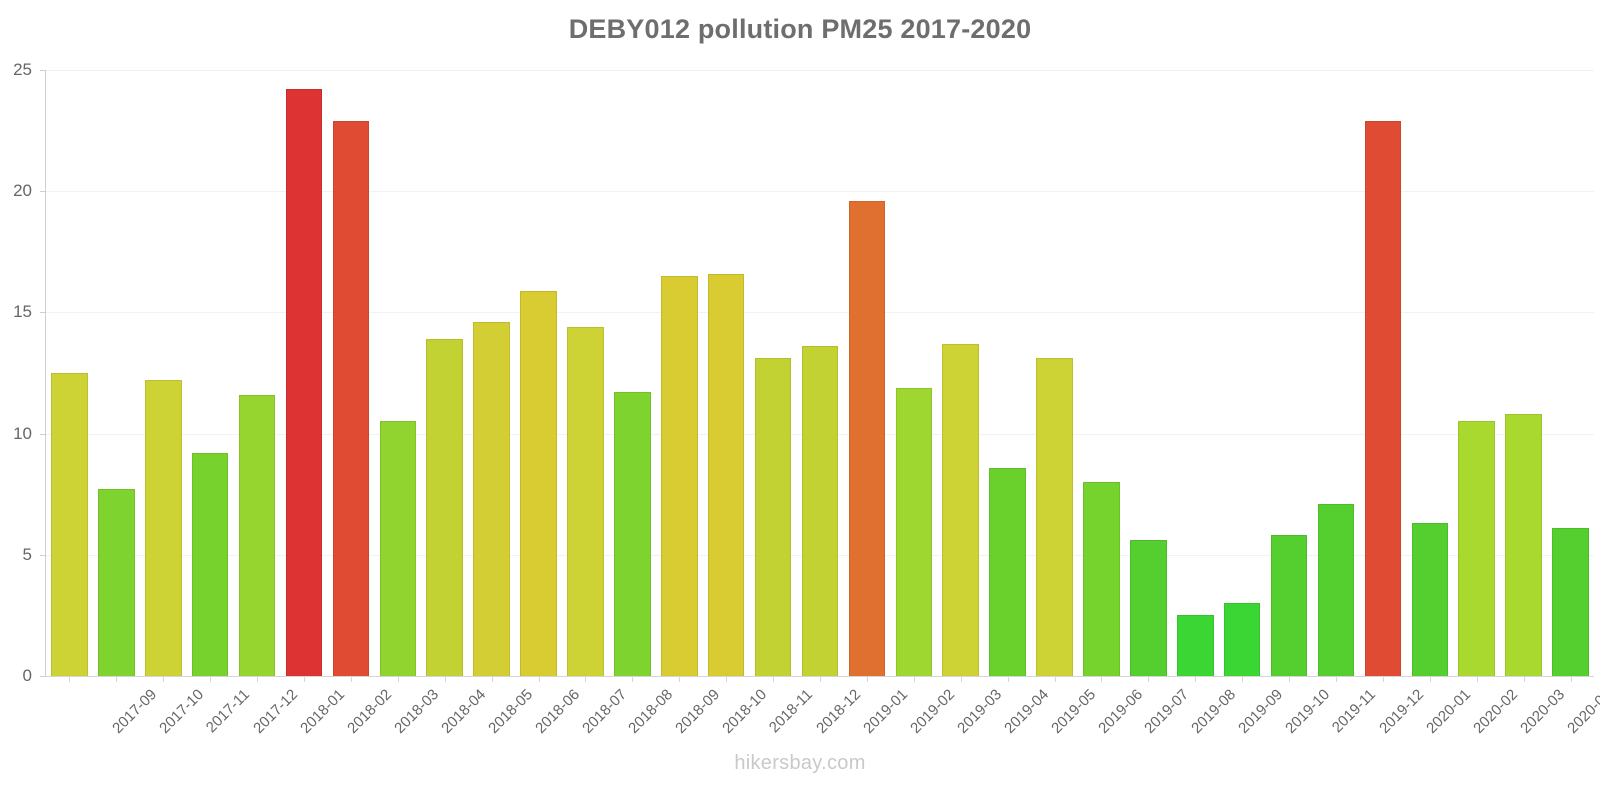  I want to click on x-tick-label: 2017-11, so click(228, 711).